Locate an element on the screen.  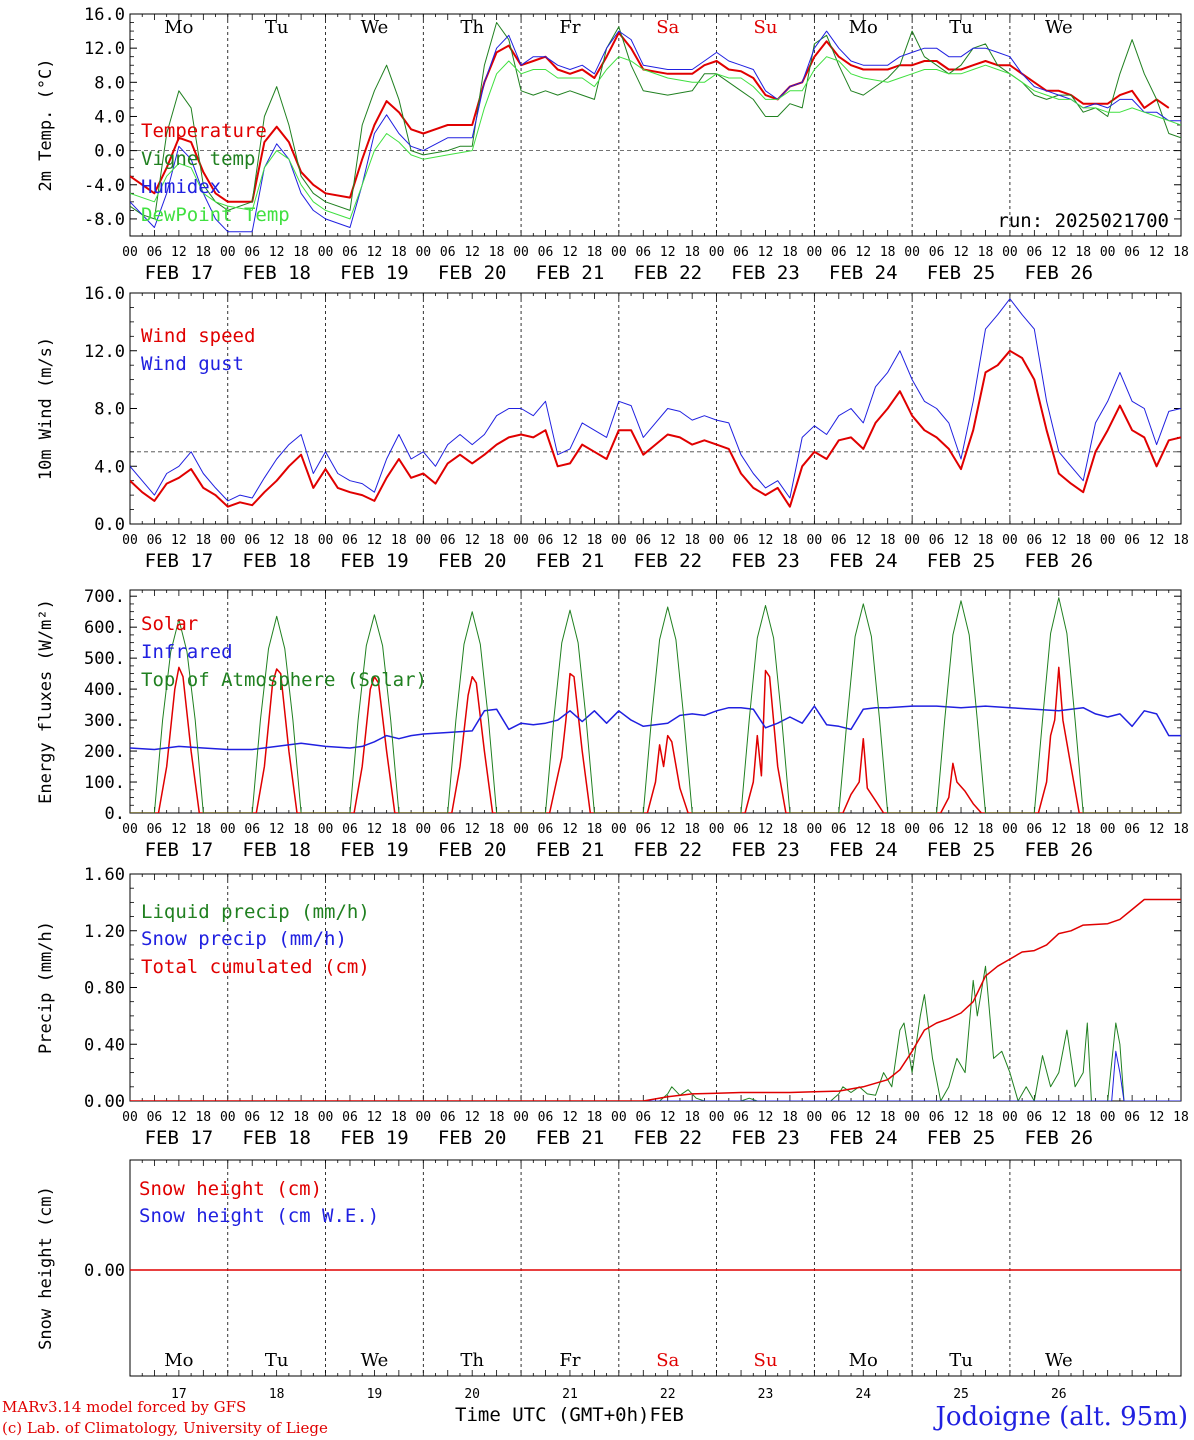
series-line-infrared is located at coordinates (655, 728).